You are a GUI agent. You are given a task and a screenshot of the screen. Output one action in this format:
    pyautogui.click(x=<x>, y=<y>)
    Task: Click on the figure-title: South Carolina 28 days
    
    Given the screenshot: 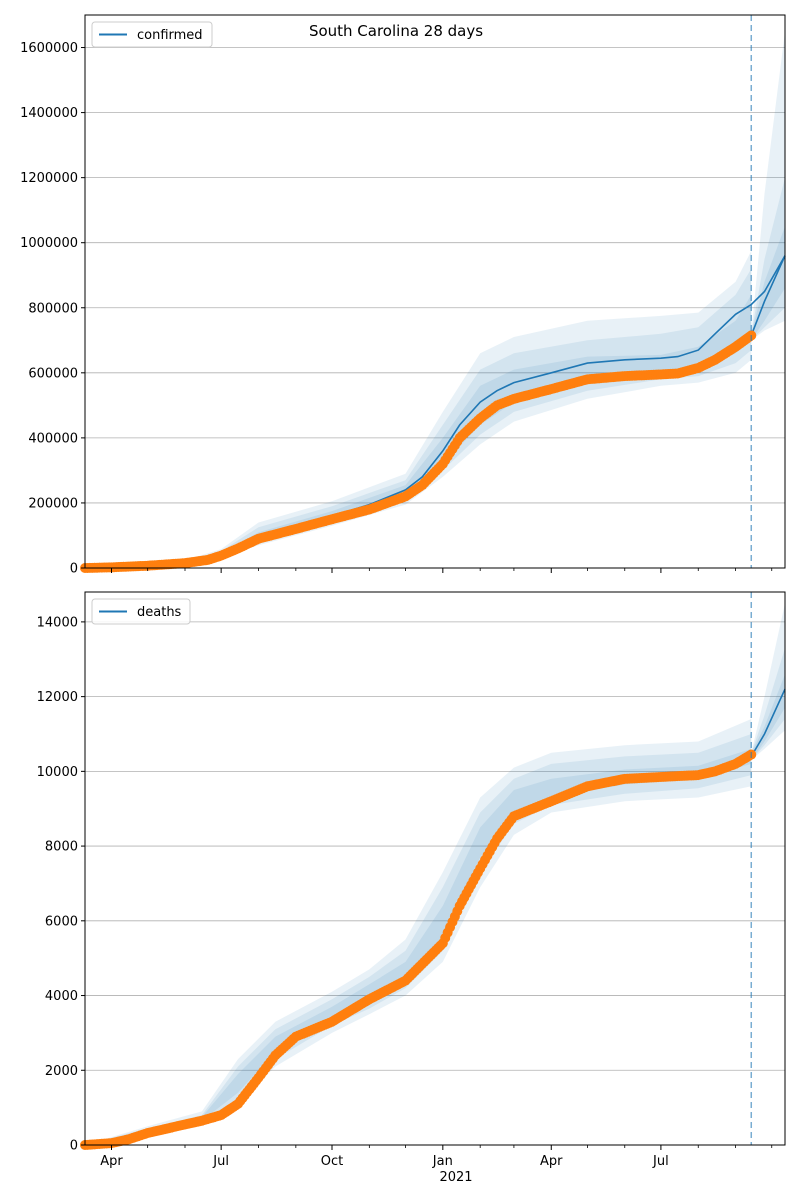 What is the action you would take?
    pyautogui.click(x=396, y=31)
    